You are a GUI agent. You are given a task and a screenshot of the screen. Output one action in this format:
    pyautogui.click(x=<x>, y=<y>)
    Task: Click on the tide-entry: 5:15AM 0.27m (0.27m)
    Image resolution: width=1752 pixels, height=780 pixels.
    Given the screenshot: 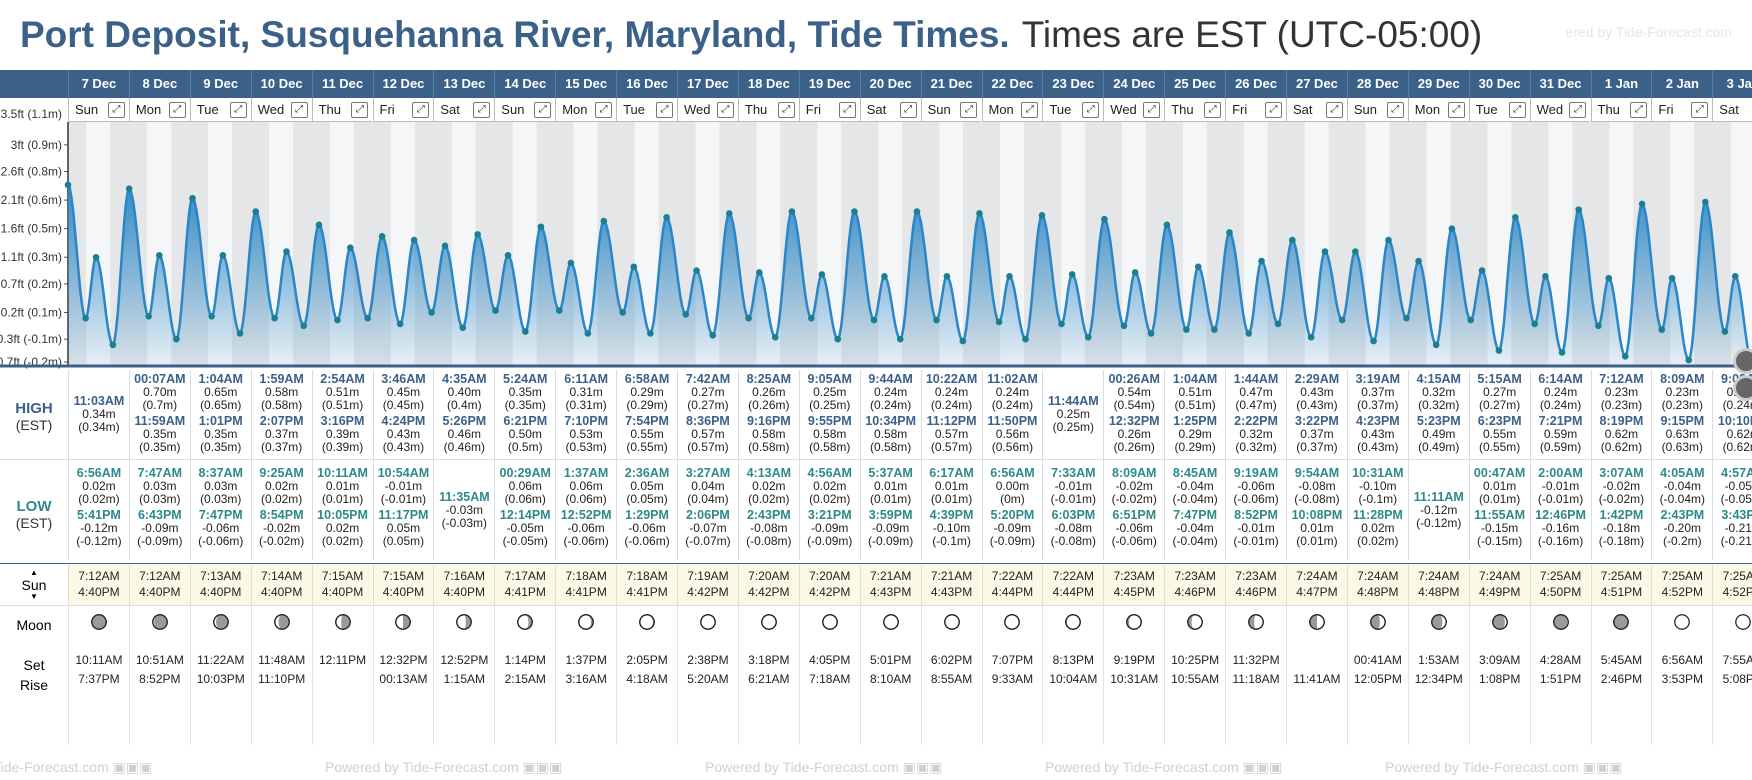 What is the action you would take?
    pyautogui.click(x=1500, y=392)
    